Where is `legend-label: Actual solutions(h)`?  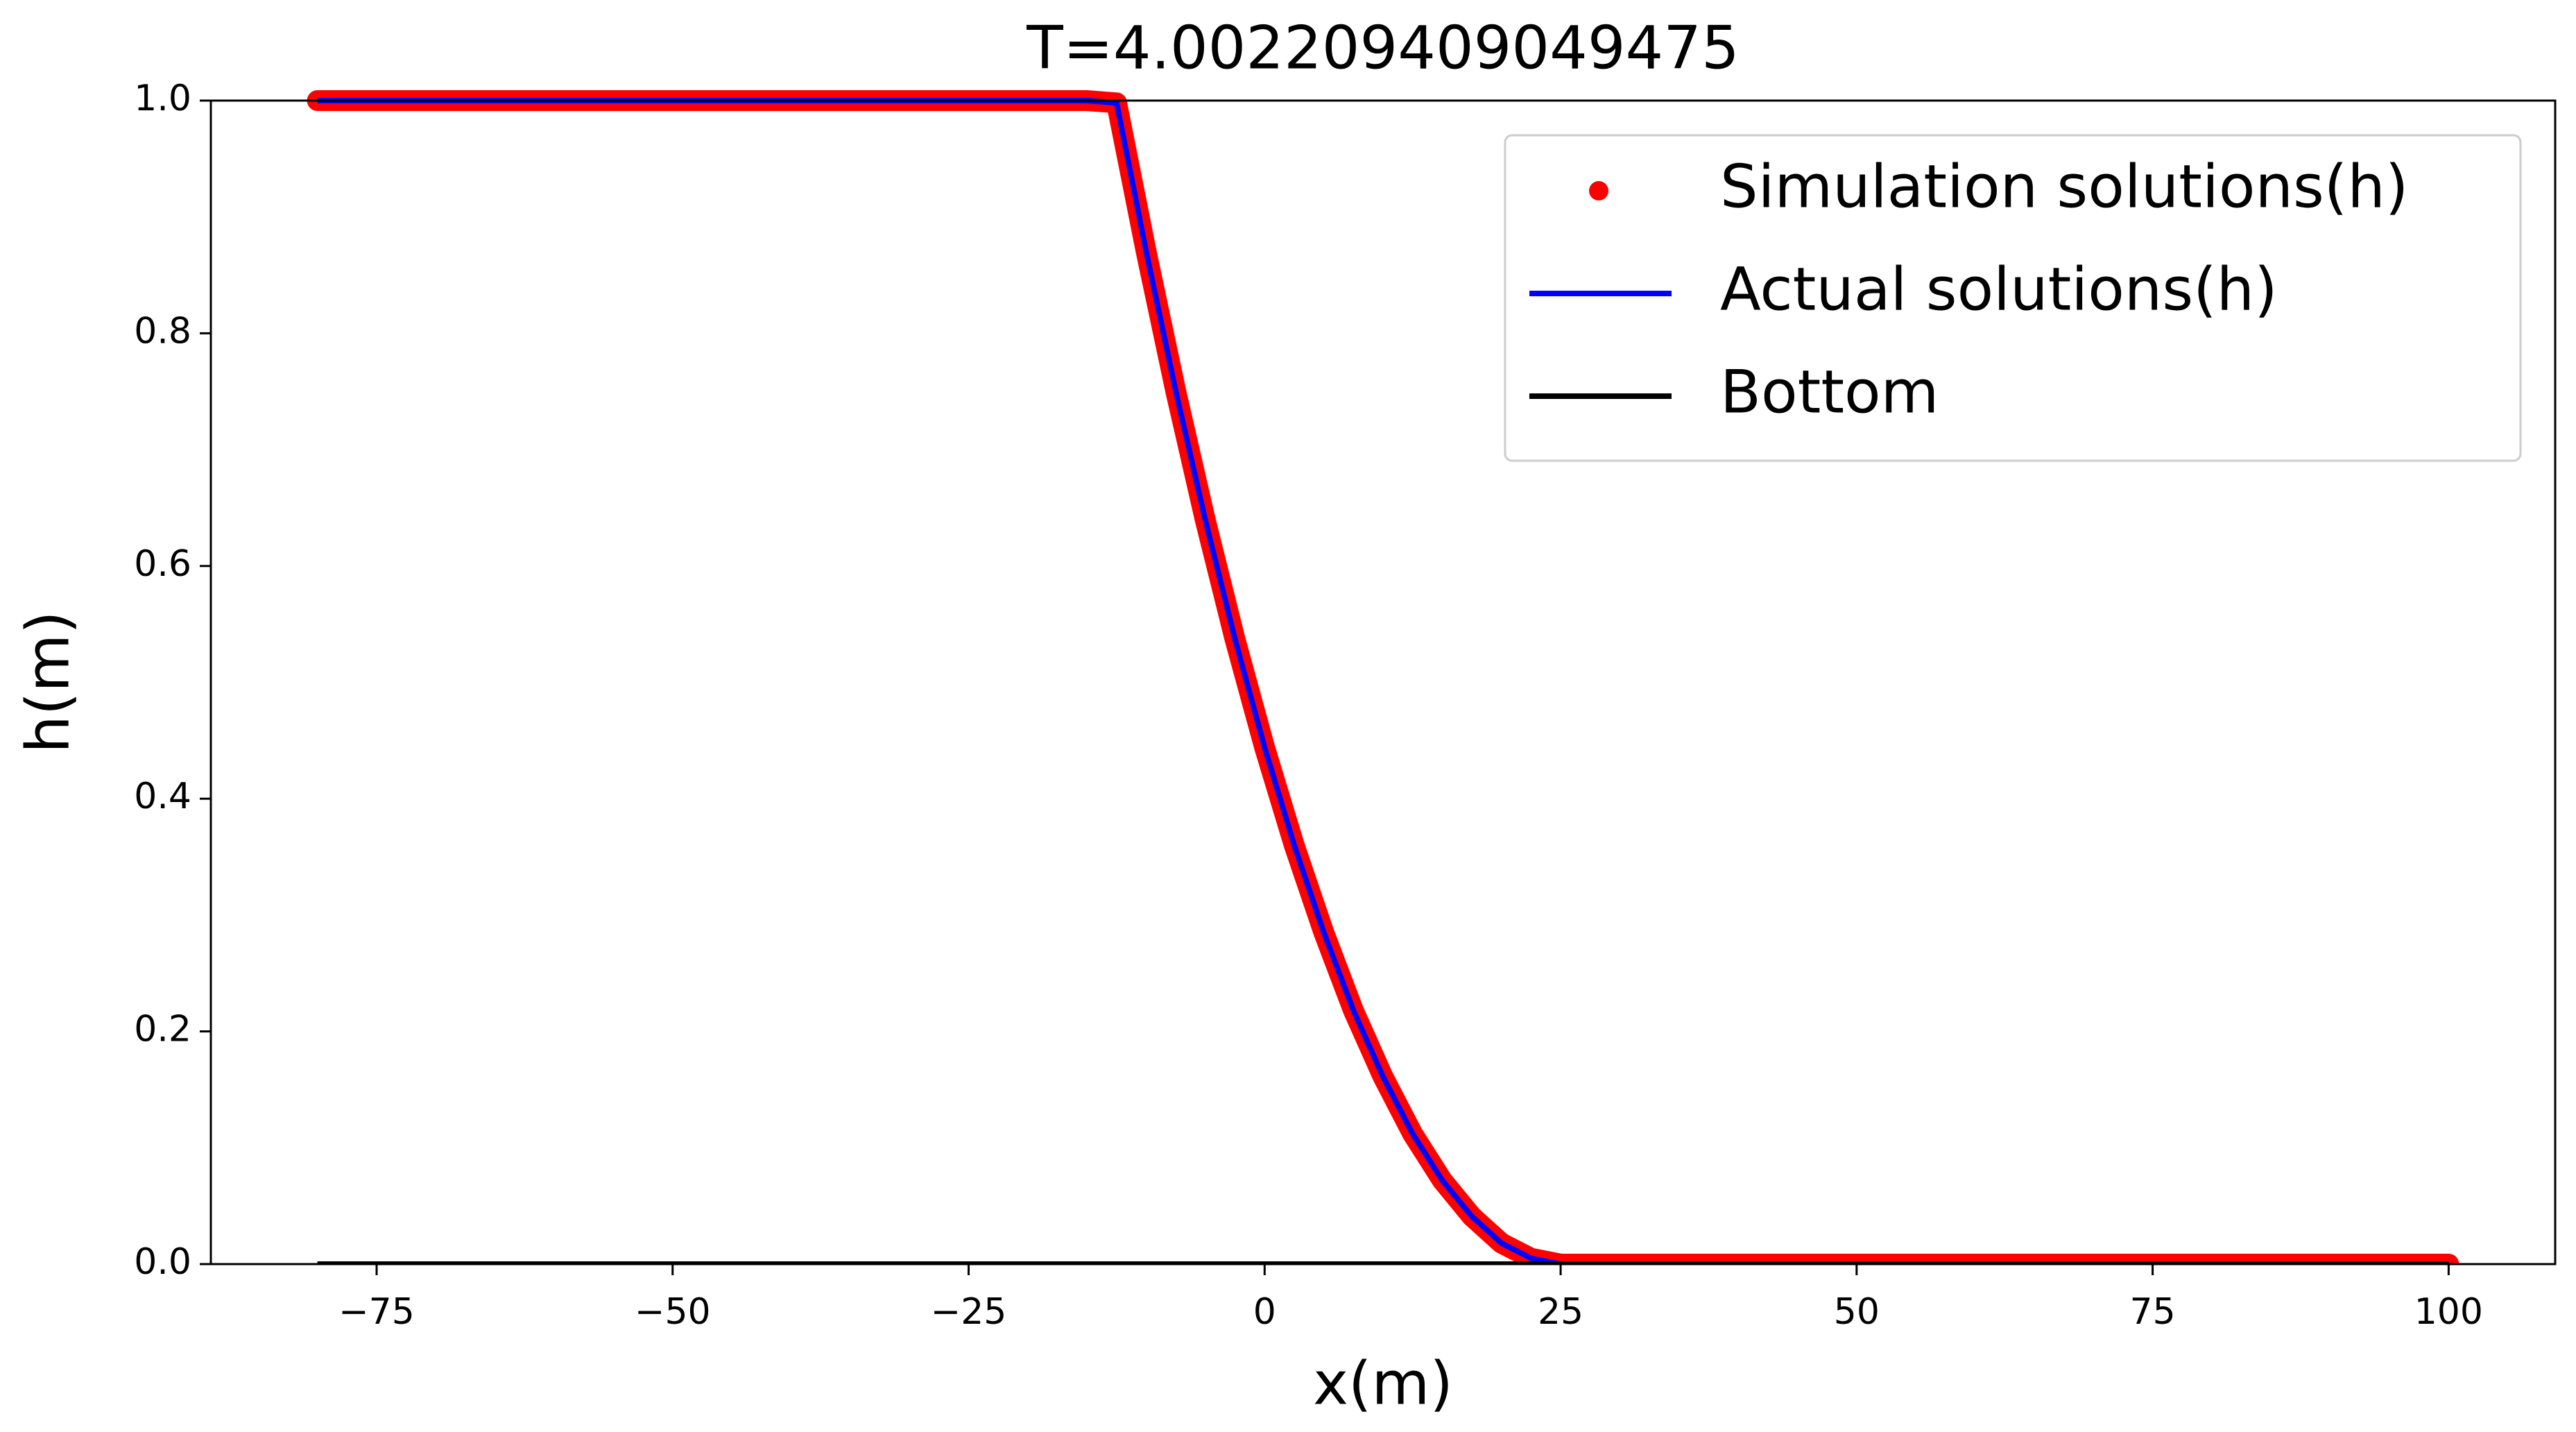 legend-label: Actual solutions(h) is located at coordinates (1999, 289).